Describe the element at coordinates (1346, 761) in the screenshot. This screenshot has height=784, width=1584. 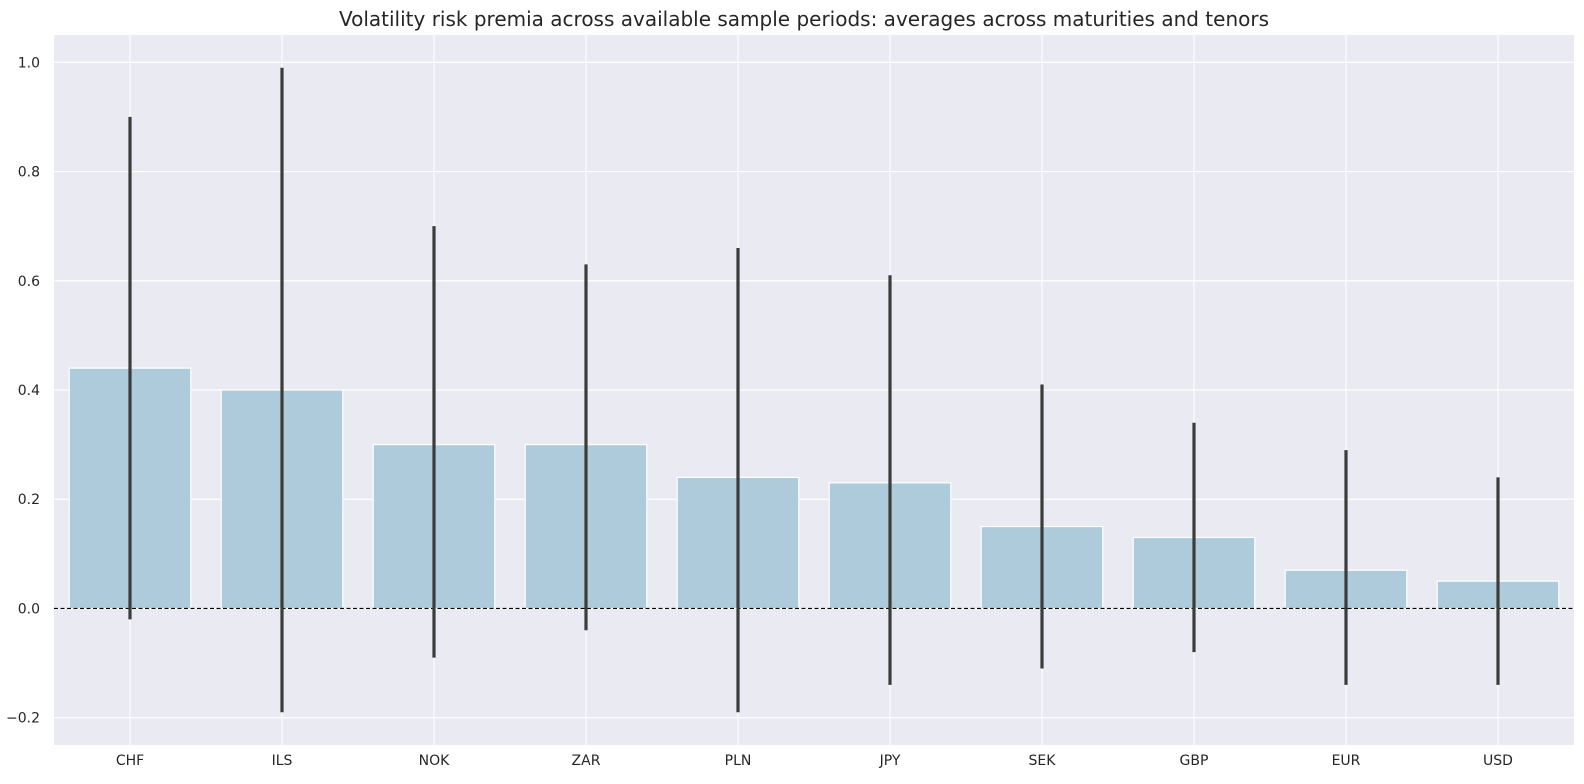
I see `x-tick-label: EUR` at that location.